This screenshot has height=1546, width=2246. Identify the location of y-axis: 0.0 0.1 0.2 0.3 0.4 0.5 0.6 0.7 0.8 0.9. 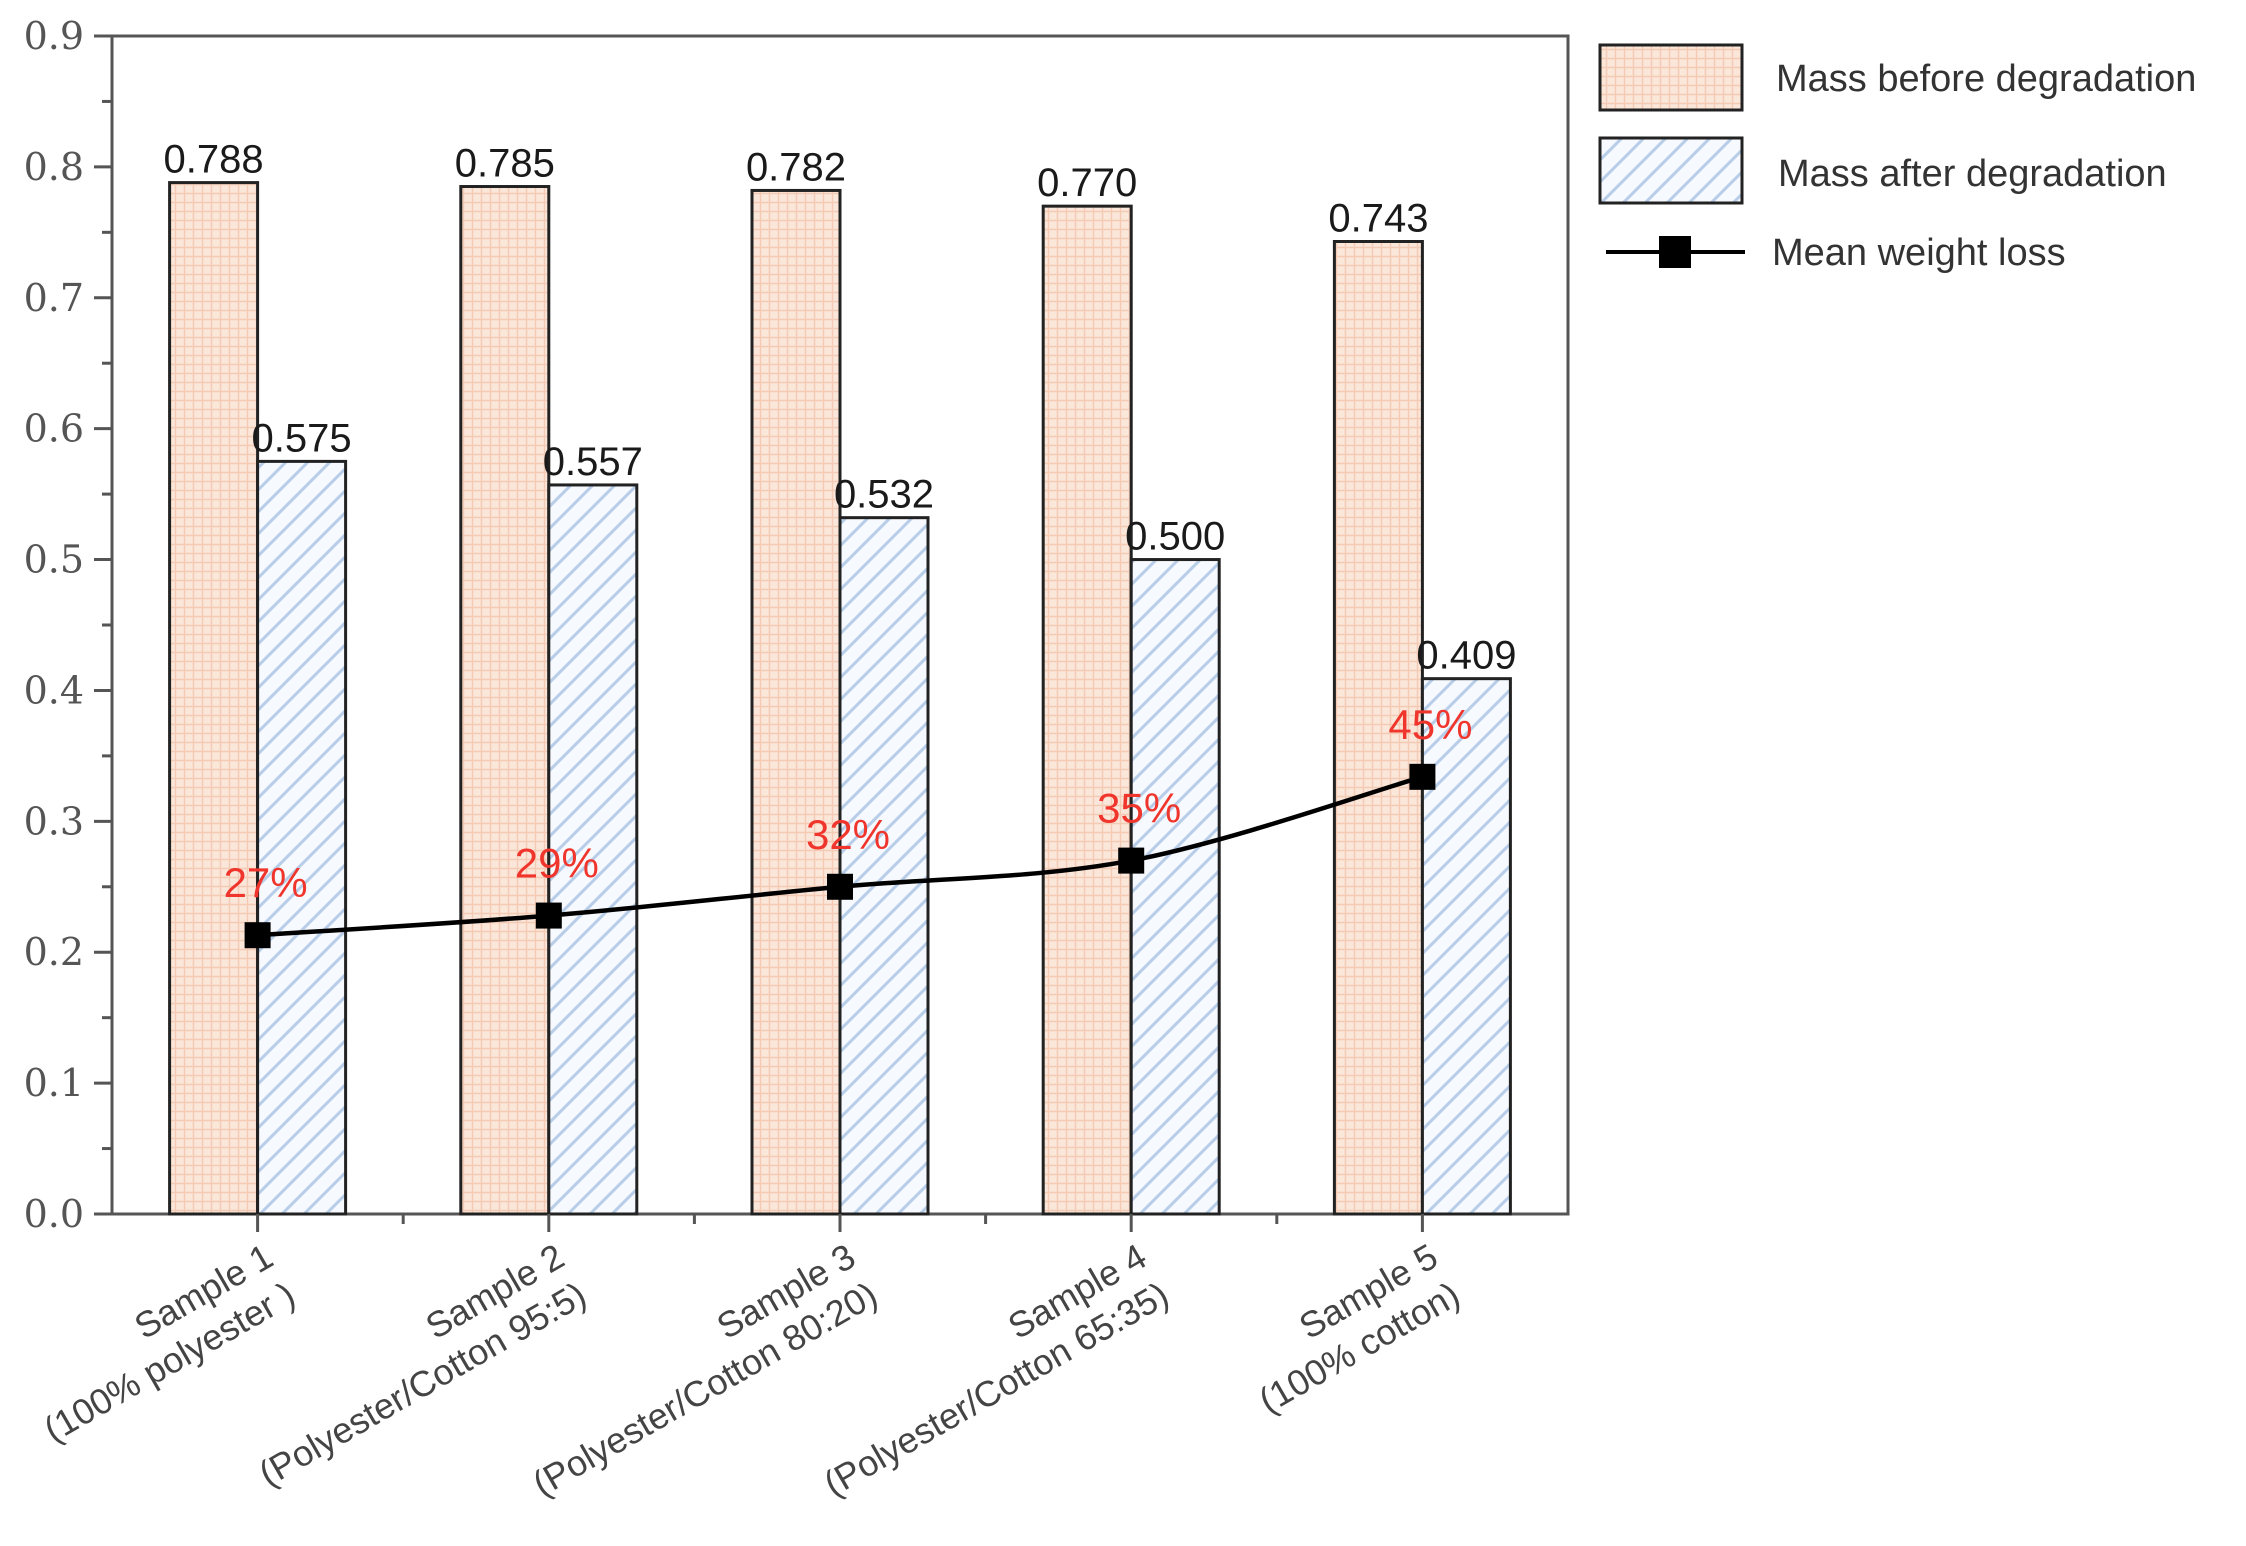
(68, 625).